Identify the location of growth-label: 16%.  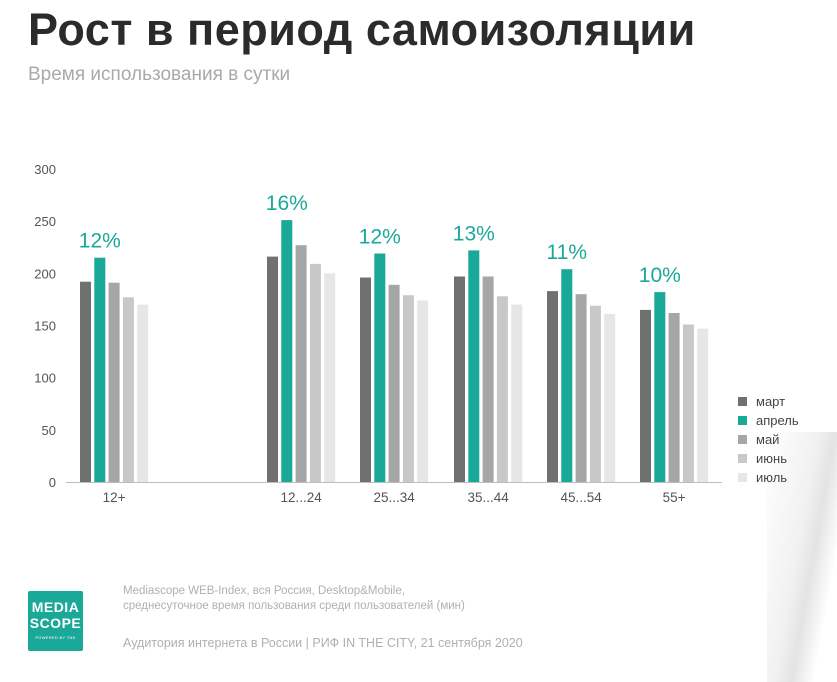
(287, 203).